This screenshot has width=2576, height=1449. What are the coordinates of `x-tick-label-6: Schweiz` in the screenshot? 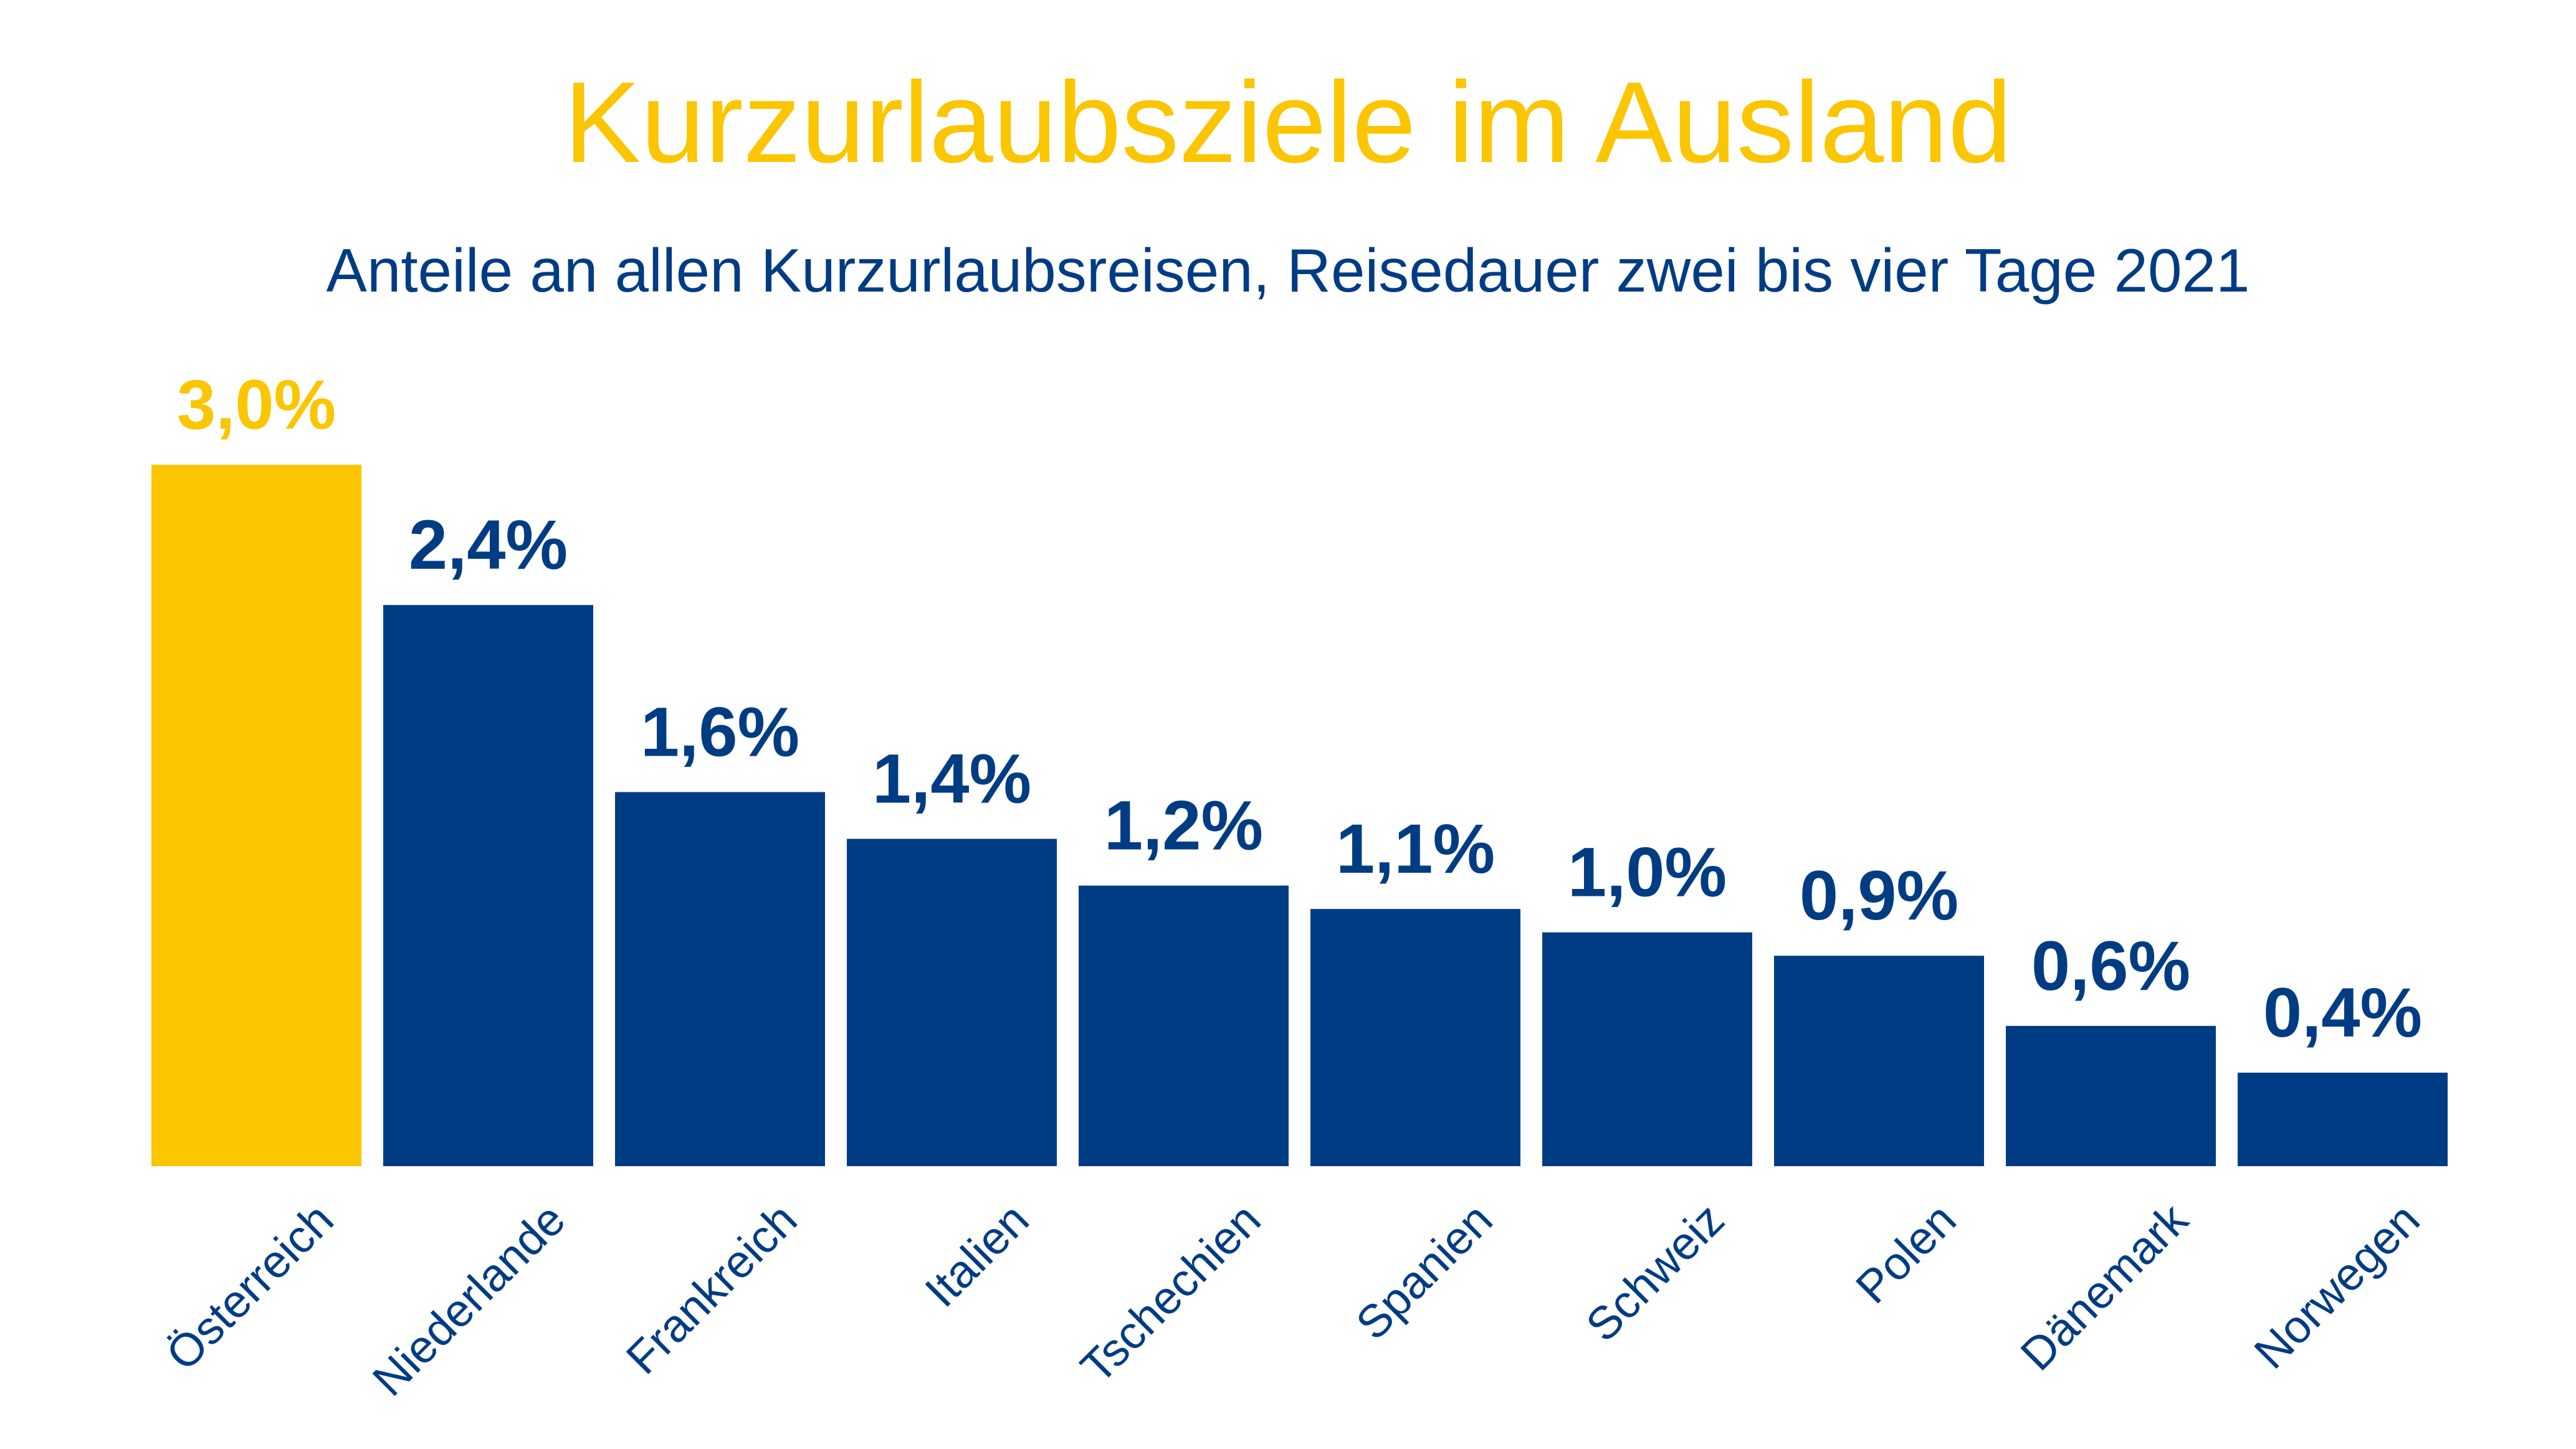 It's located at (1655, 1273).